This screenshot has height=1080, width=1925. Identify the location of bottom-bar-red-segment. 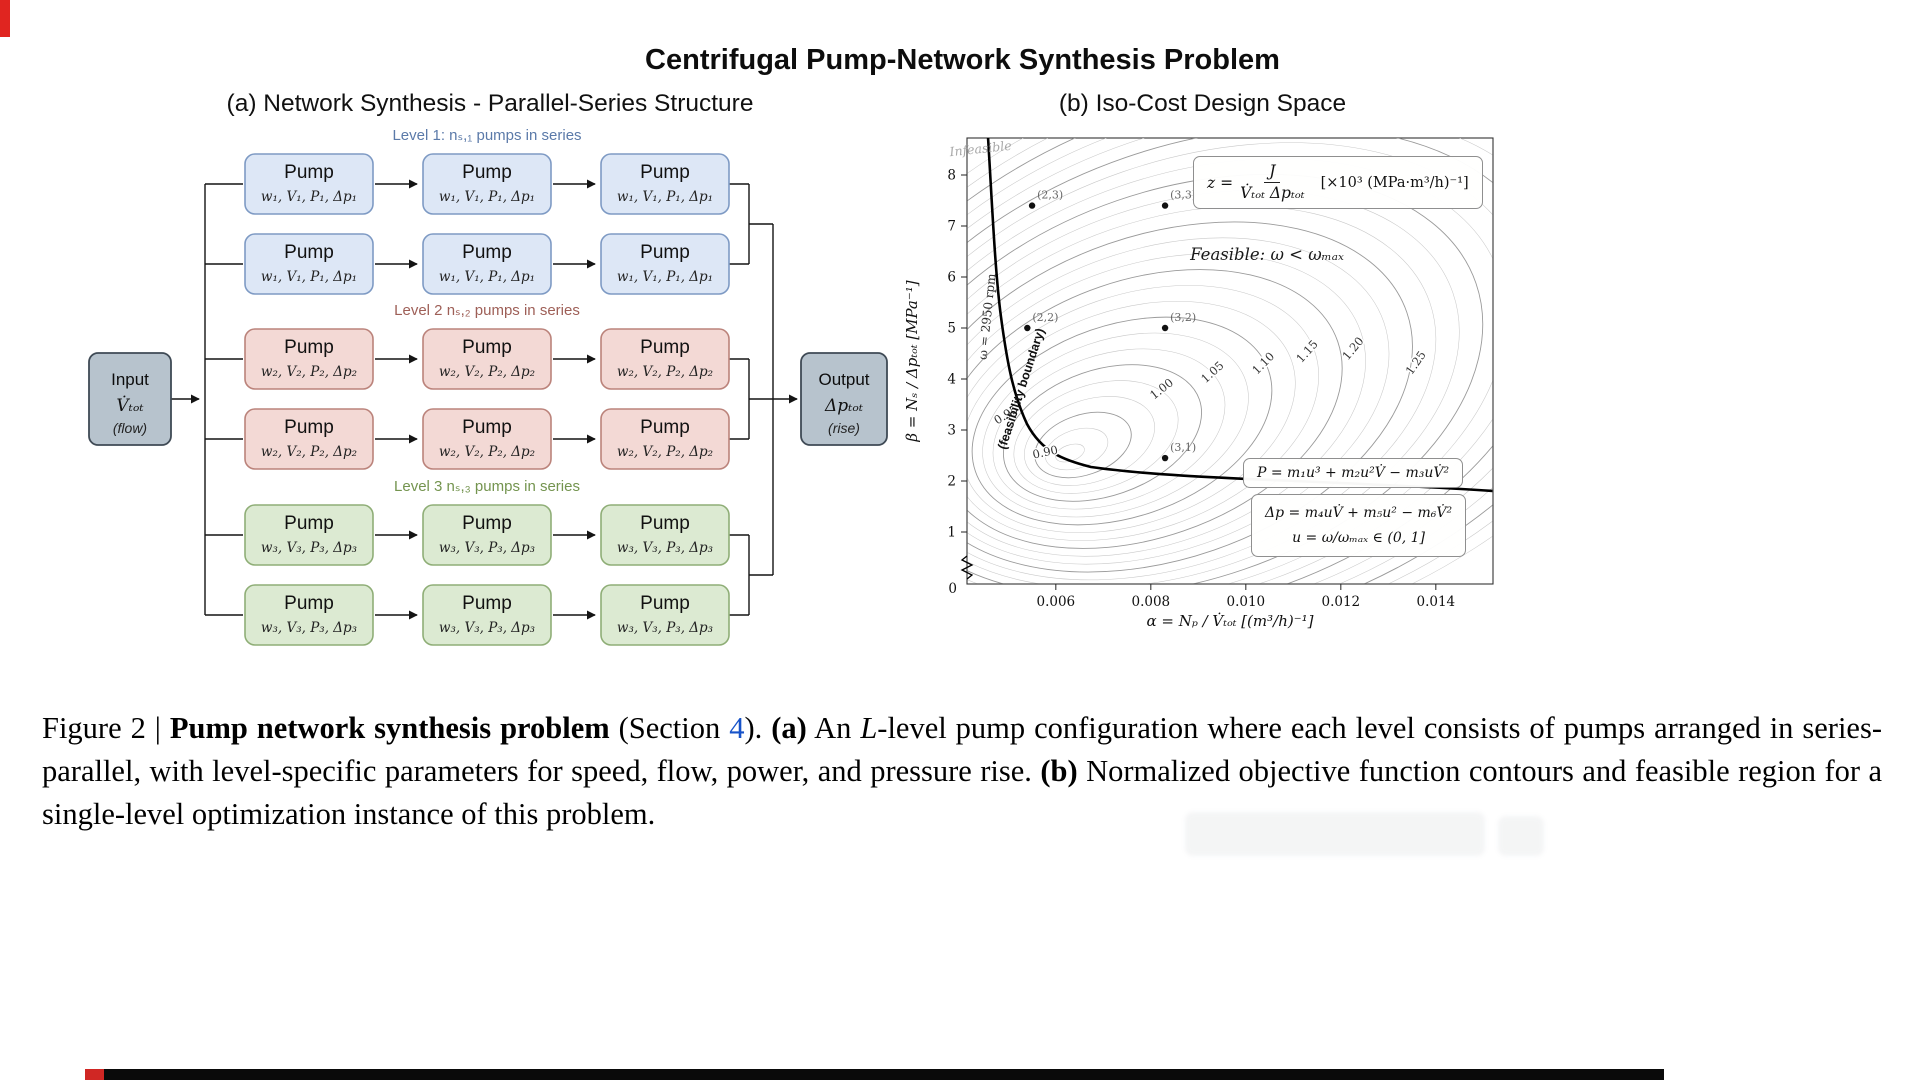
(94, 1074).